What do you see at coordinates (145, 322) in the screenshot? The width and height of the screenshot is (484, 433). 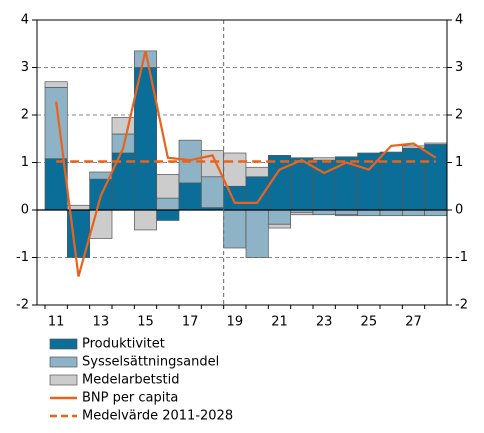 I see `x-tick-label: 15` at bounding box center [145, 322].